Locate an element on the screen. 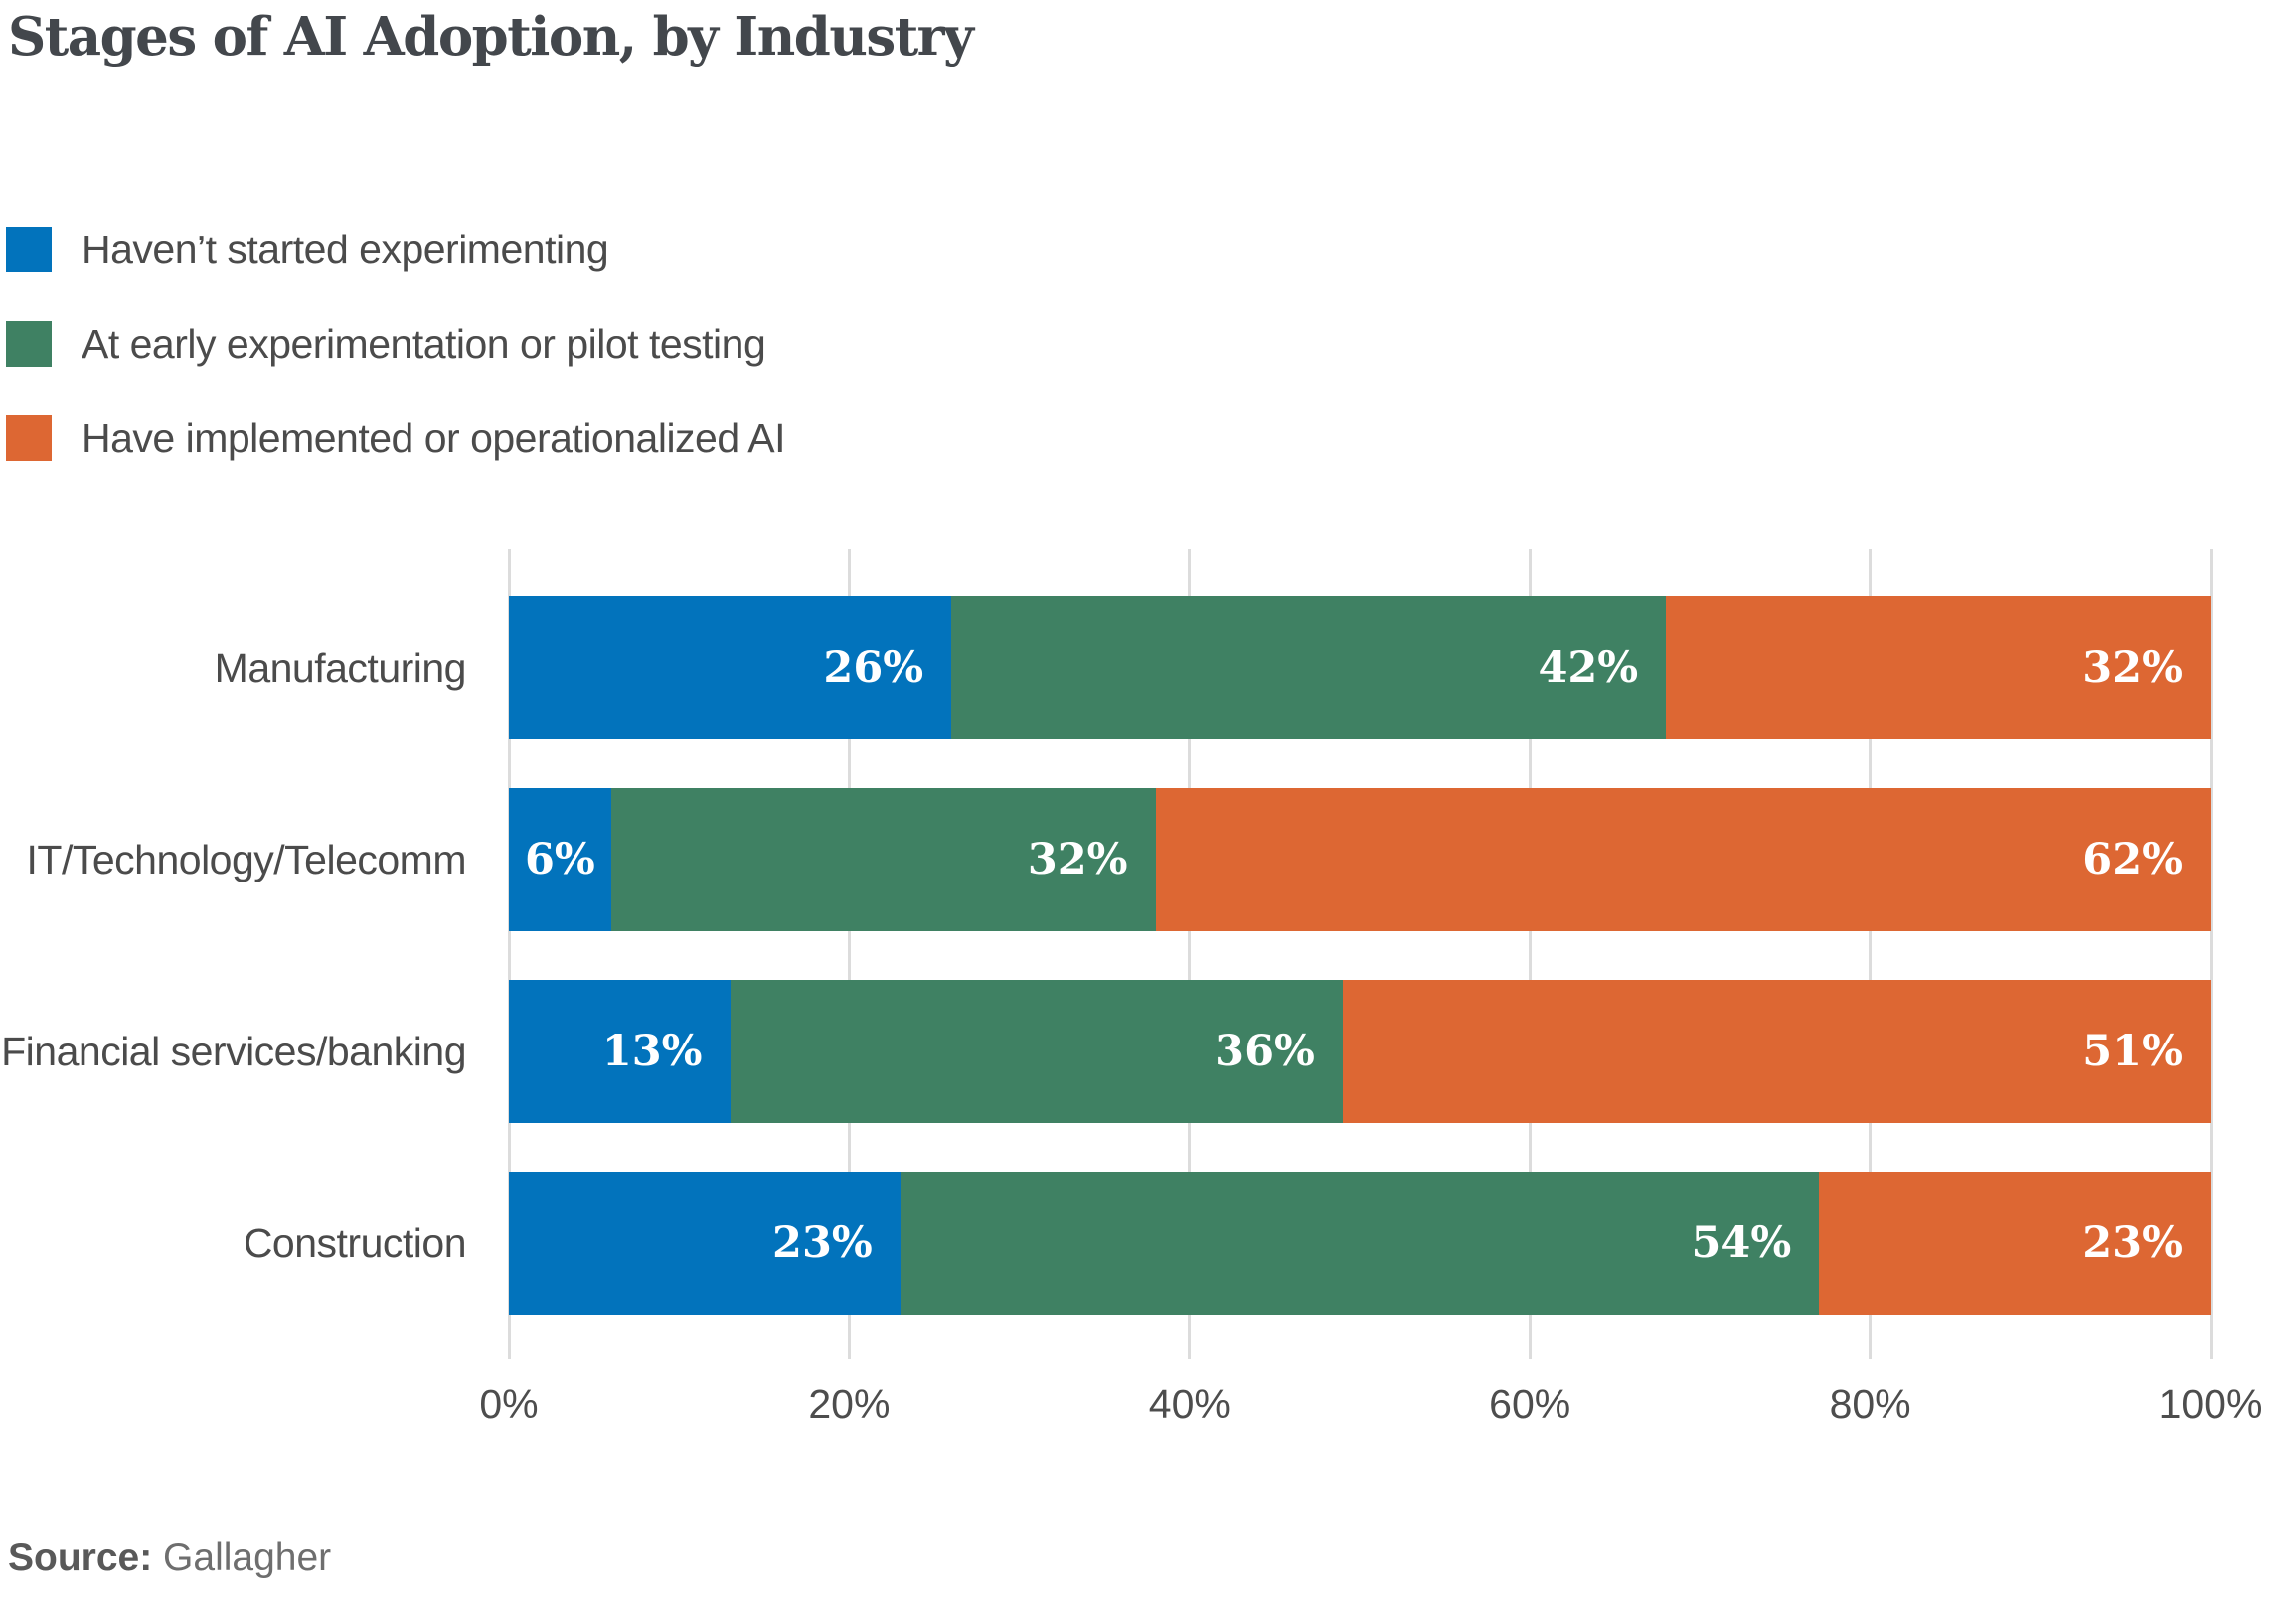  source-note: Source: Gallagher is located at coordinates (169, 1558).